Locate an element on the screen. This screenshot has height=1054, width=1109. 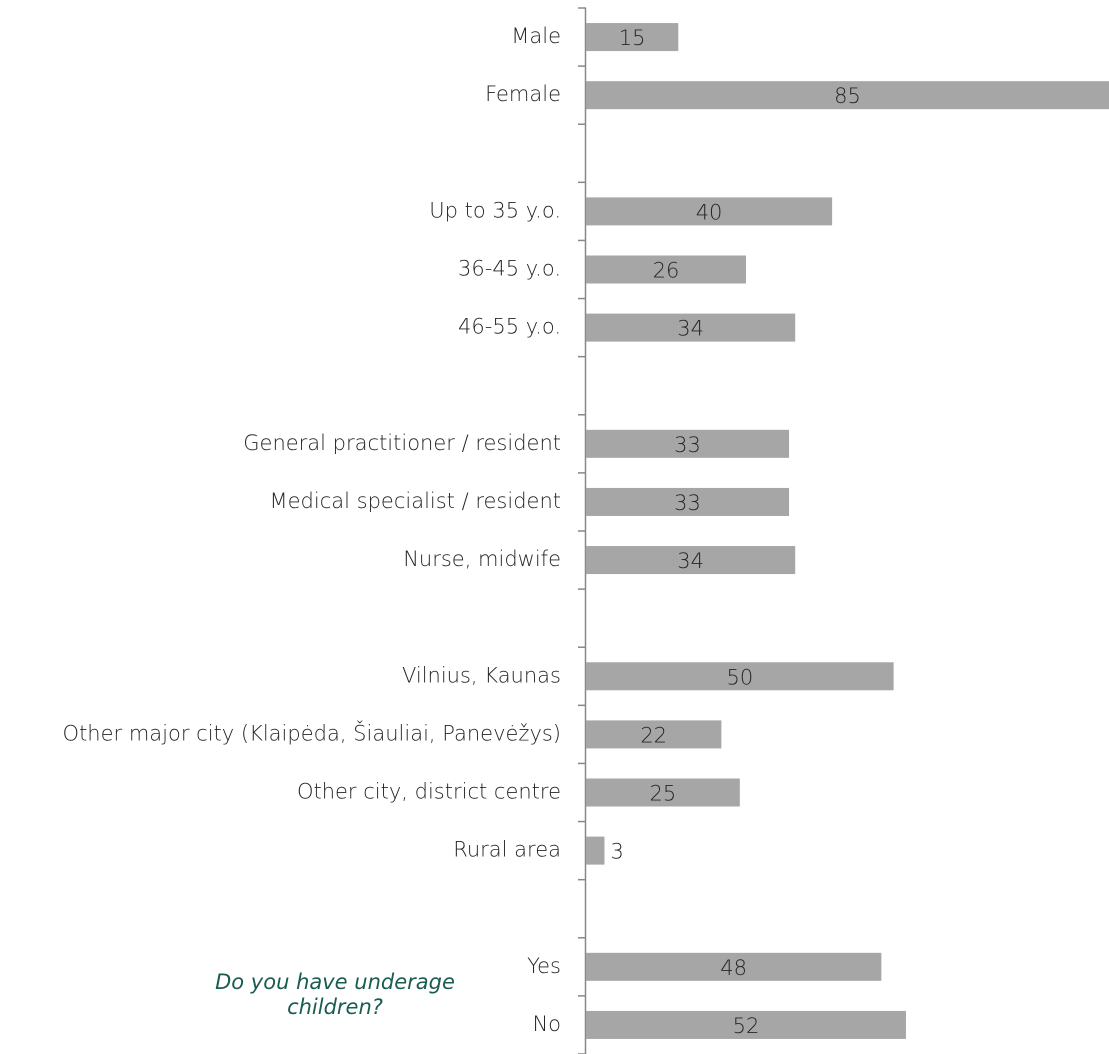
category-label: Other city, district centre is located at coordinates (429, 792).